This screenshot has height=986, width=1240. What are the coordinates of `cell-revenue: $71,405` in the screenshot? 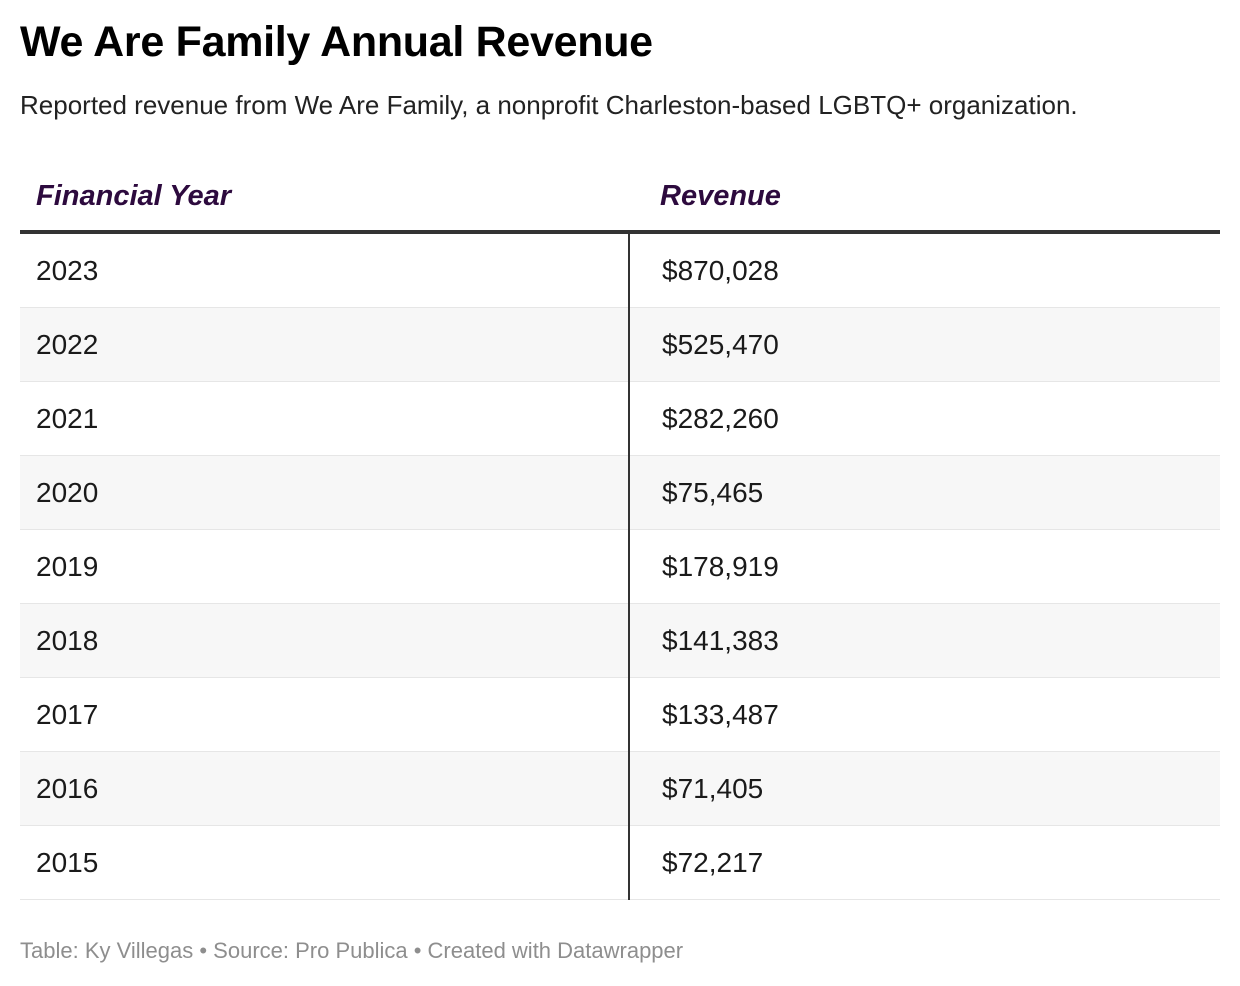 It's located at (713, 788).